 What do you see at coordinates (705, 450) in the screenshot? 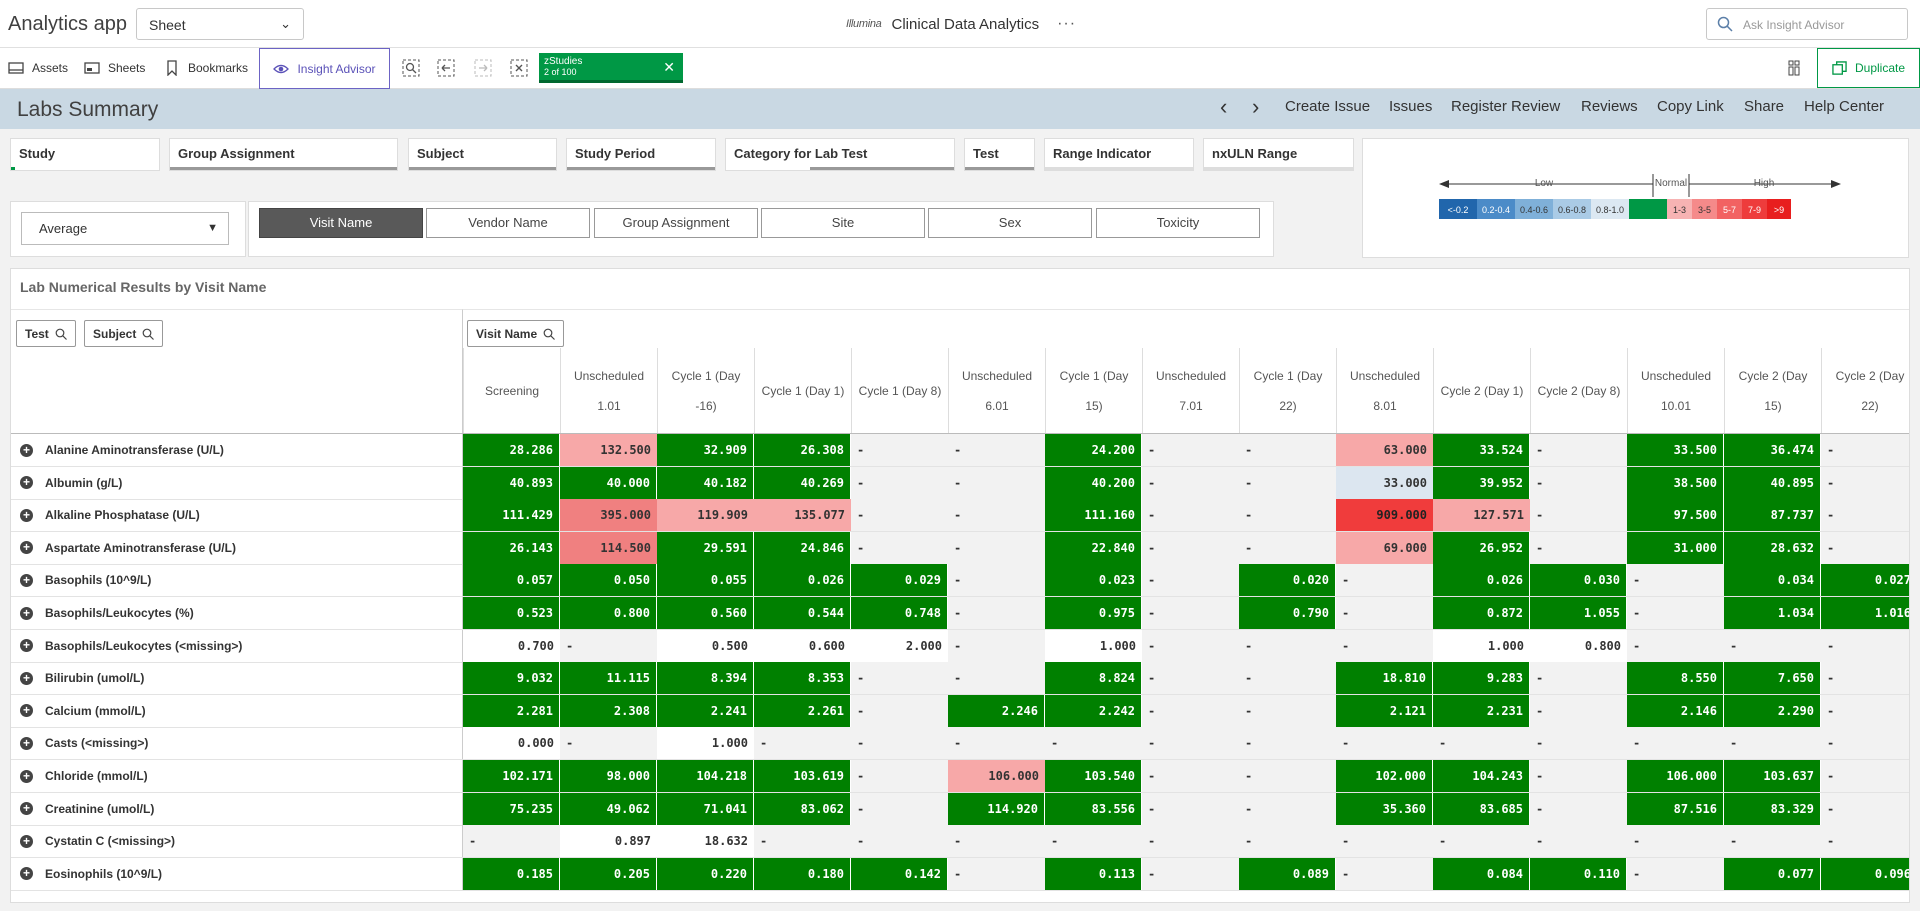
I see `table-cell: 32.909` at bounding box center [705, 450].